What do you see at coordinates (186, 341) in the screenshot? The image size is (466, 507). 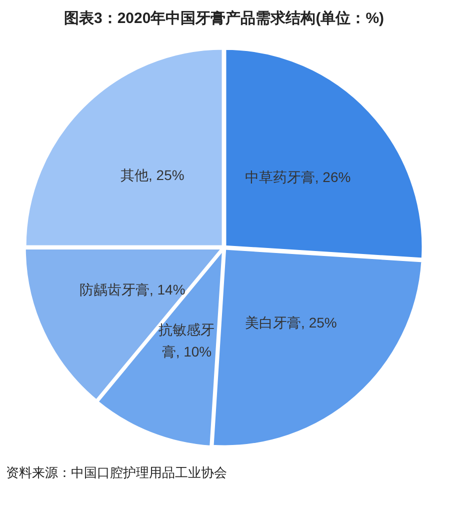 I see `slice-label: 抗敏感牙膏, 10%` at bounding box center [186, 341].